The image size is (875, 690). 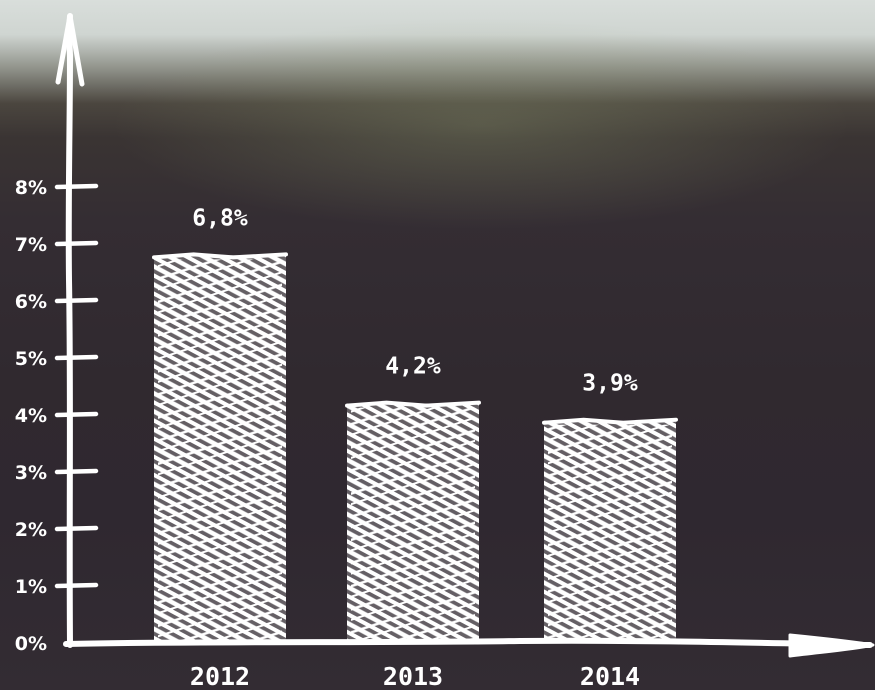 I want to click on x-tick-label-2013: 2013, so click(x=413, y=676).